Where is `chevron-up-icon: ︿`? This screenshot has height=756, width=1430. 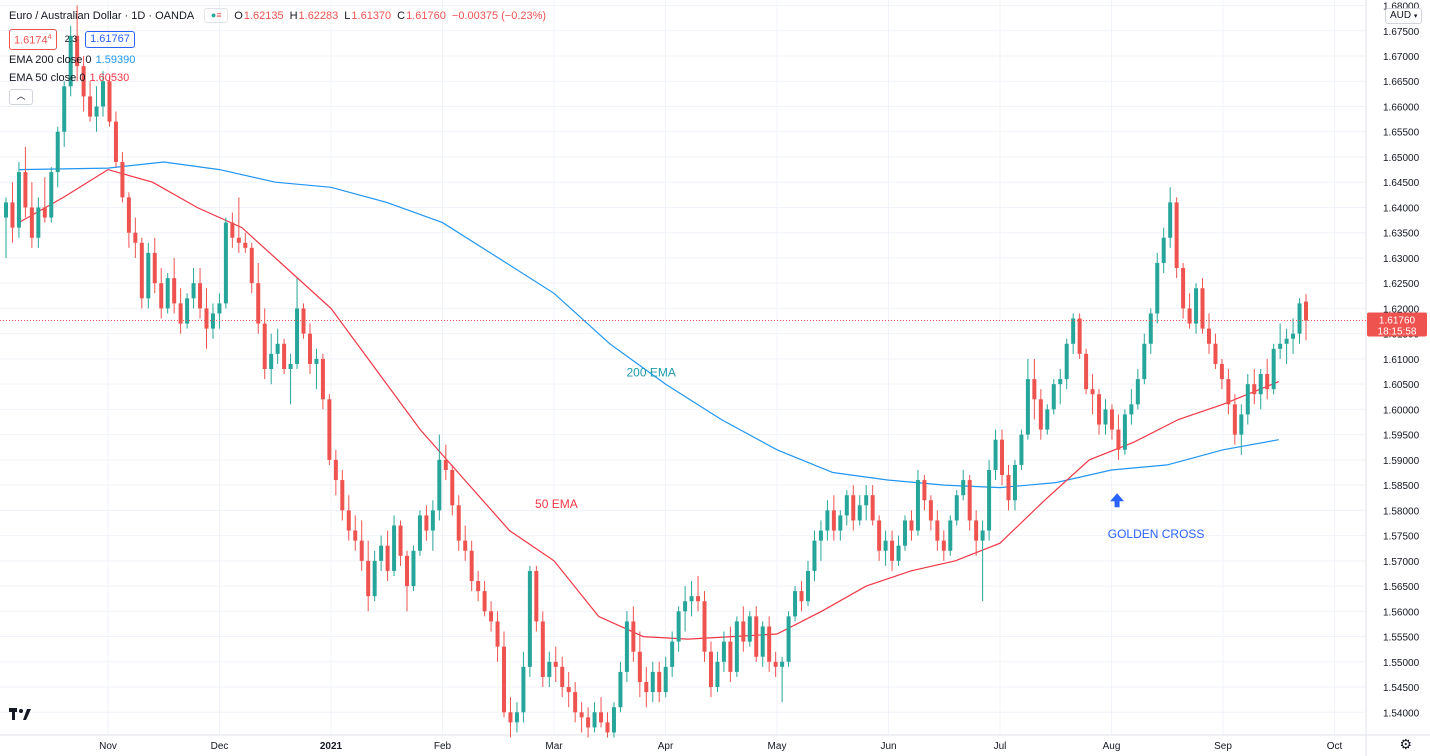 chevron-up-icon: ︿ is located at coordinates (21, 96).